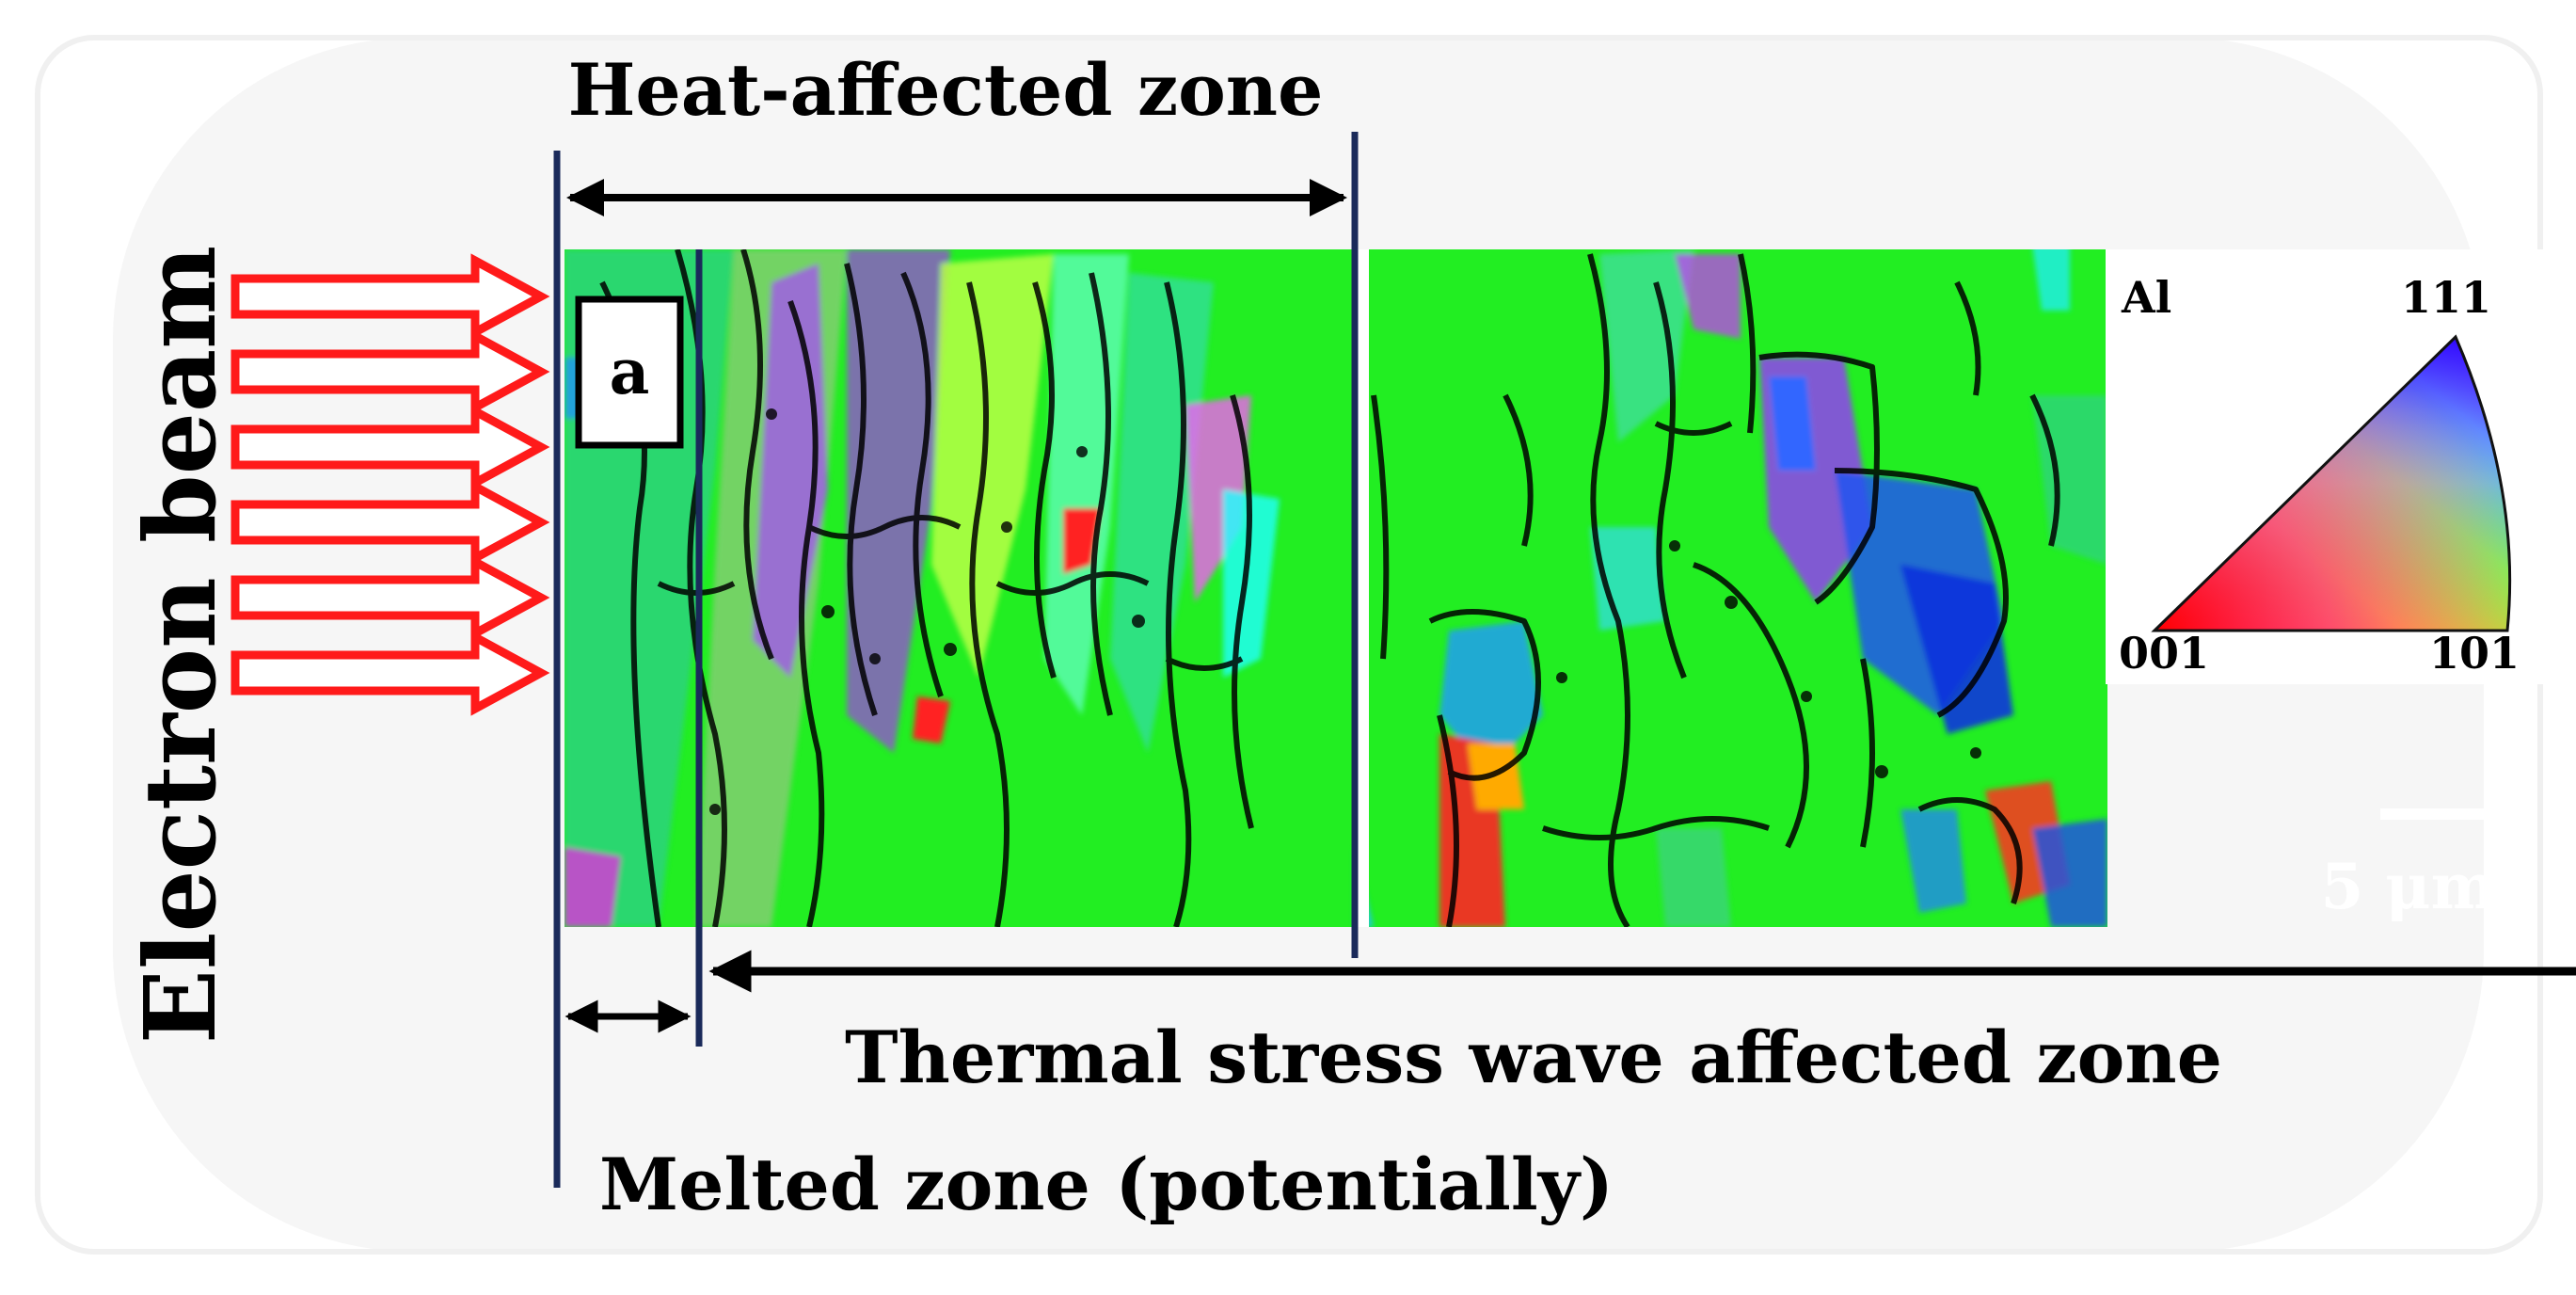 Image resolution: width=2576 pixels, height=1295 pixels. Describe the element at coordinates (2146, 297) in the screenshot. I see `legend-material: Al` at that location.